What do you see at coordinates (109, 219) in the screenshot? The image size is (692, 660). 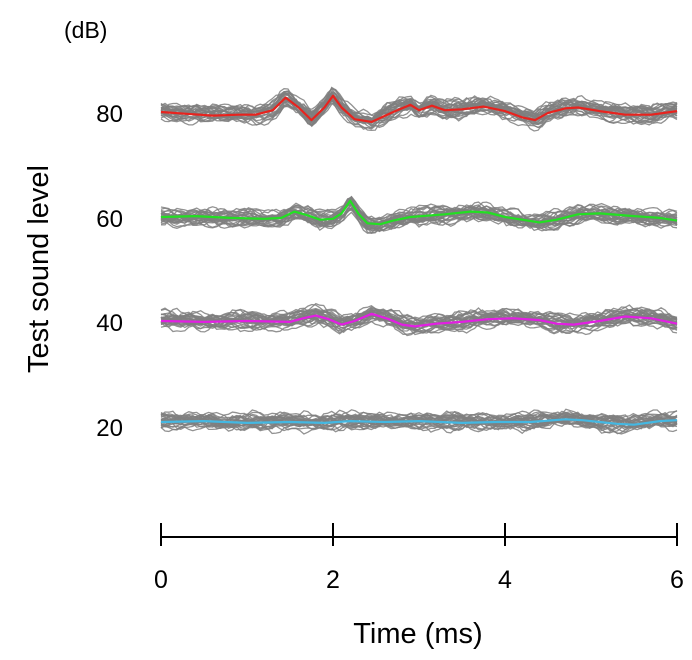 I see `y-tick-label-60: 60` at bounding box center [109, 219].